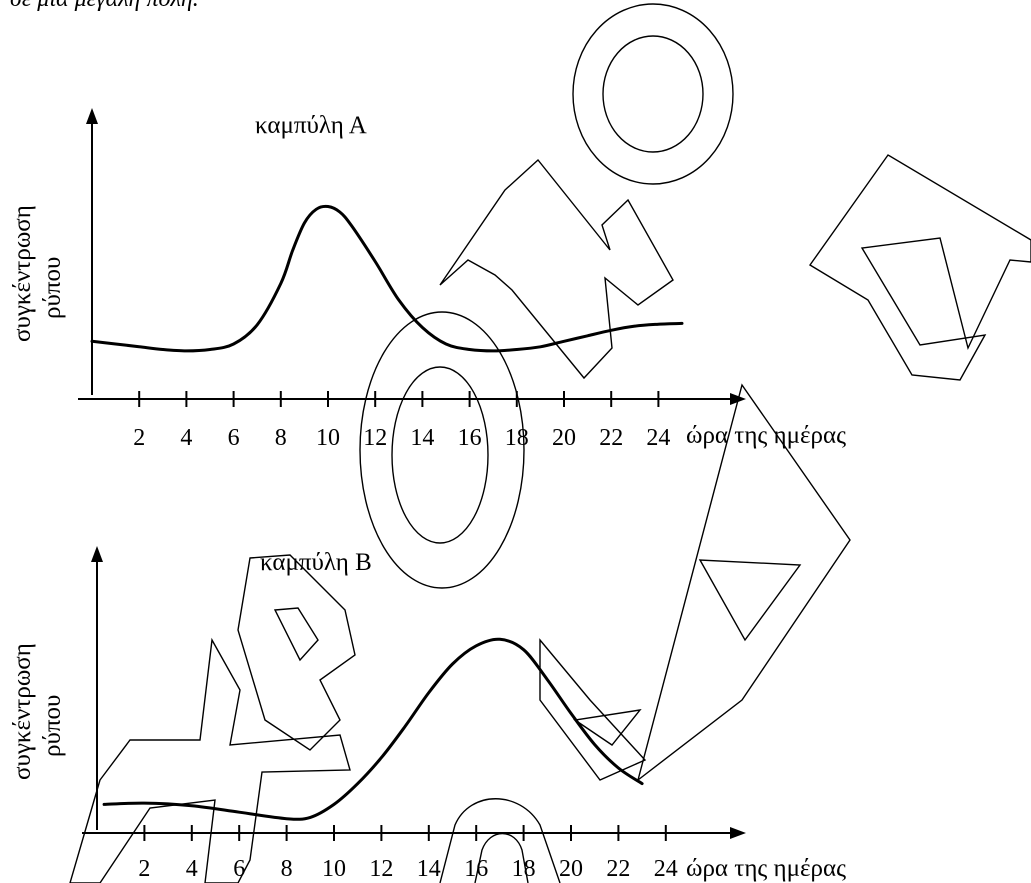 The height and width of the screenshot is (883, 1031). I want to click on chart-b-y-axis-arrow, so click(97, 554).